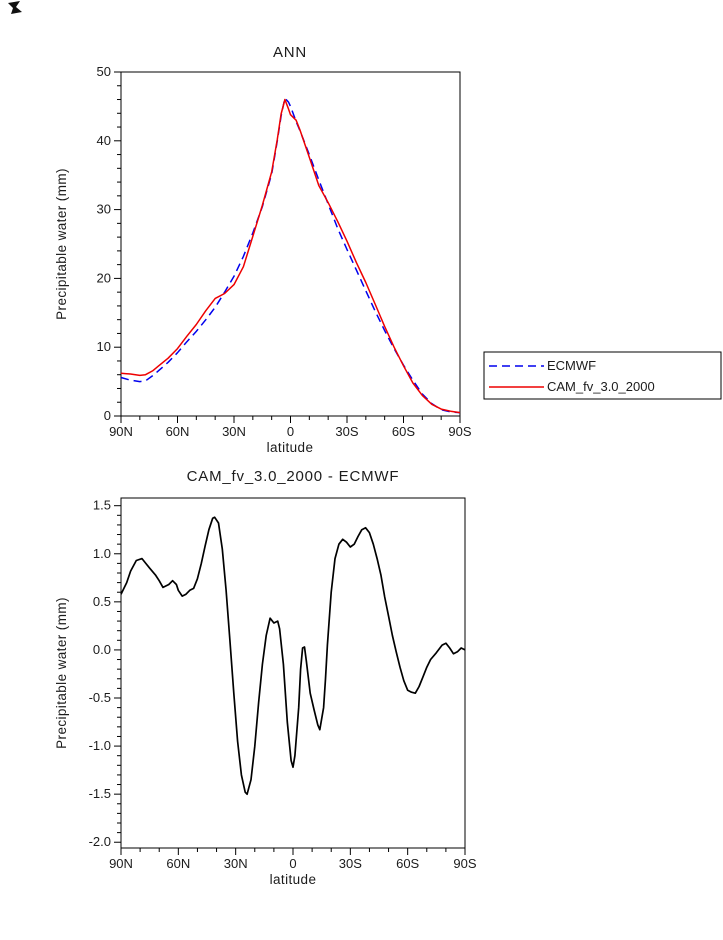 This screenshot has height=940, width=723. What do you see at coordinates (102, 649) in the screenshot?
I see `y-tick-label: 0.0` at bounding box center [102, 649].